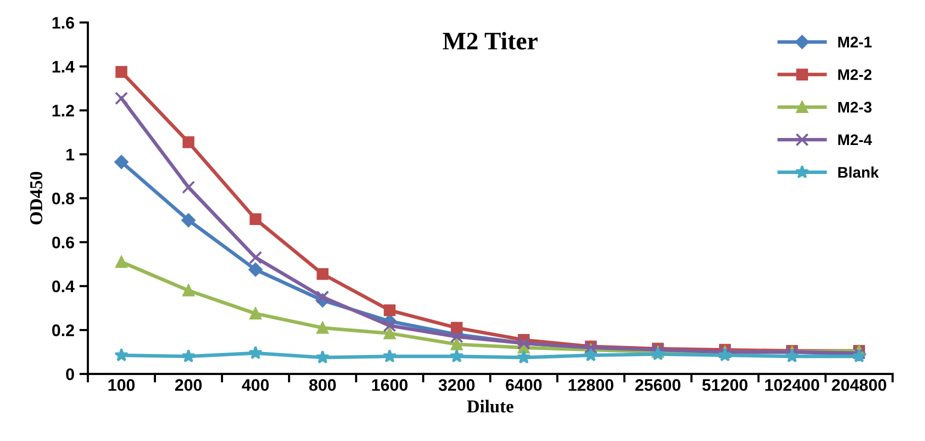  I want to click on x-tick-label: 1600, so click(390, 385).